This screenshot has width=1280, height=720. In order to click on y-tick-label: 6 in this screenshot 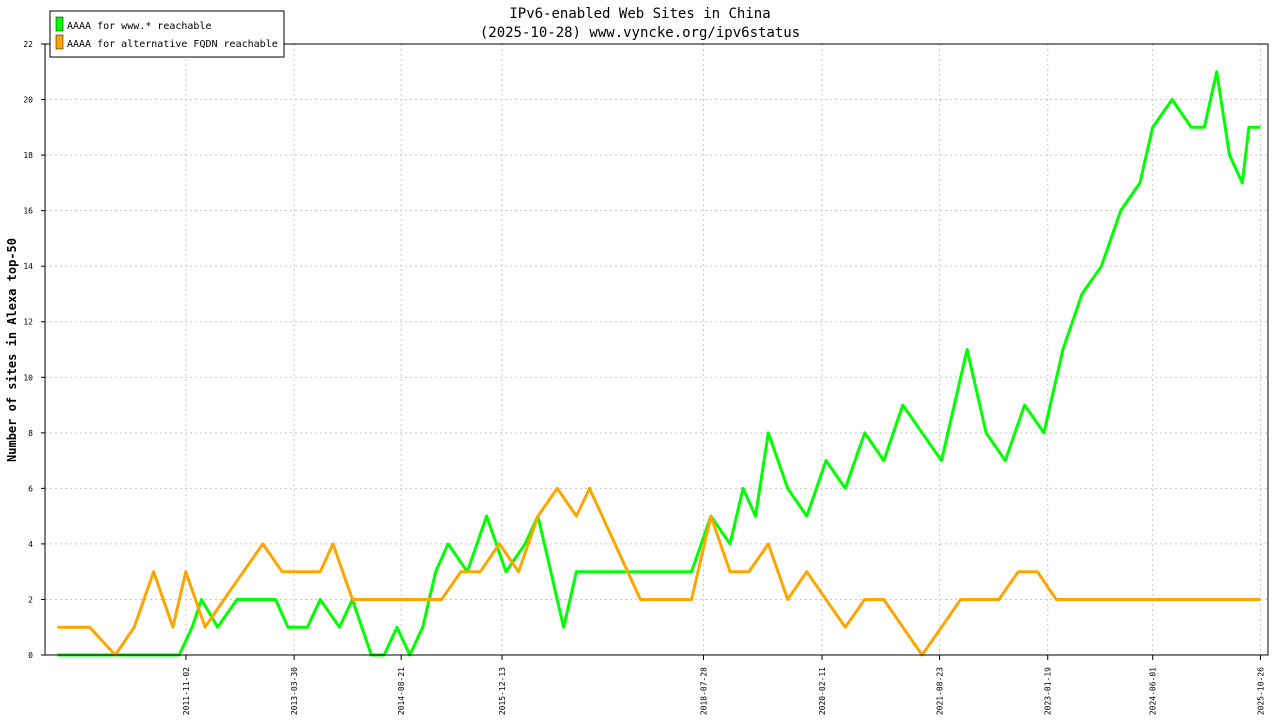, I will do `click(30, 488)`.